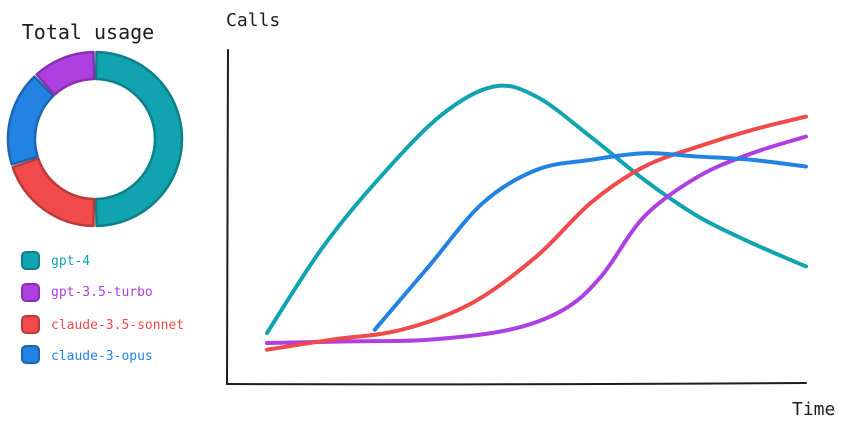 Image resolution: width=846 pixels, height=431 pixels. What do you see at coordinates (102, 292) in the screenshot?
I see `legend-label: gpt-3.5-turbo` at bounding box center [102, 292].